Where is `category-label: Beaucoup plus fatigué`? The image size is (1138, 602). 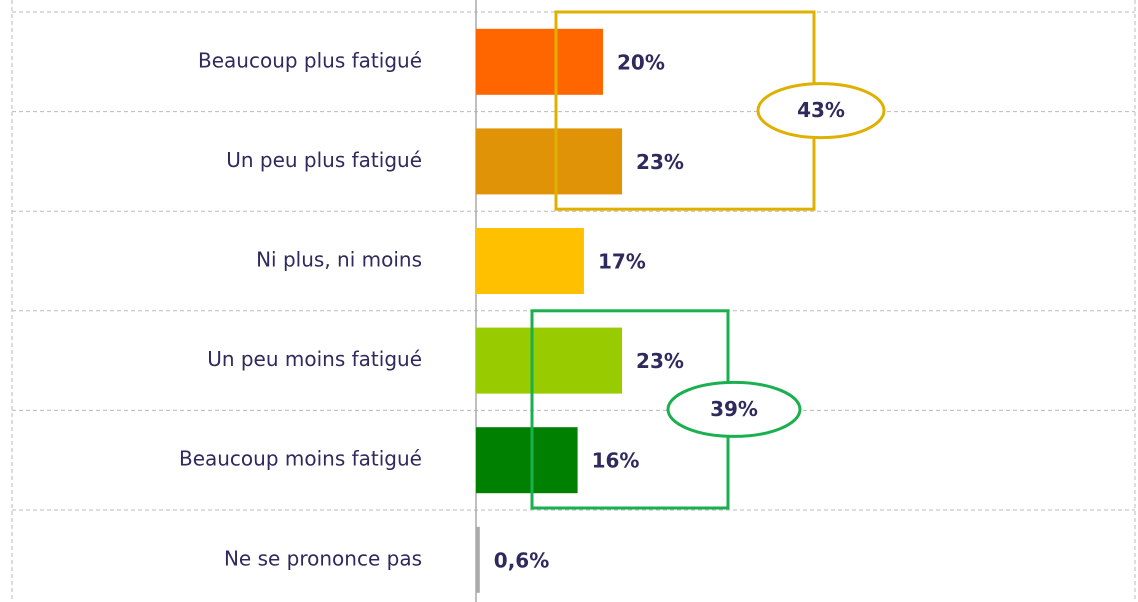 category-label: Beaucoup plus fatigué is located at coordinates (310, 60).